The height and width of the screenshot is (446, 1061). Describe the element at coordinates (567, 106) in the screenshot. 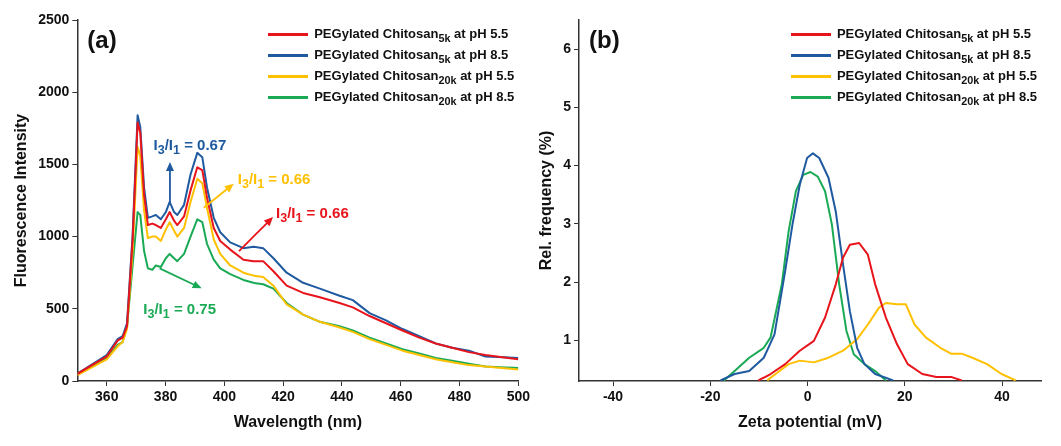

I see `y-tick-label: 5` at that location.